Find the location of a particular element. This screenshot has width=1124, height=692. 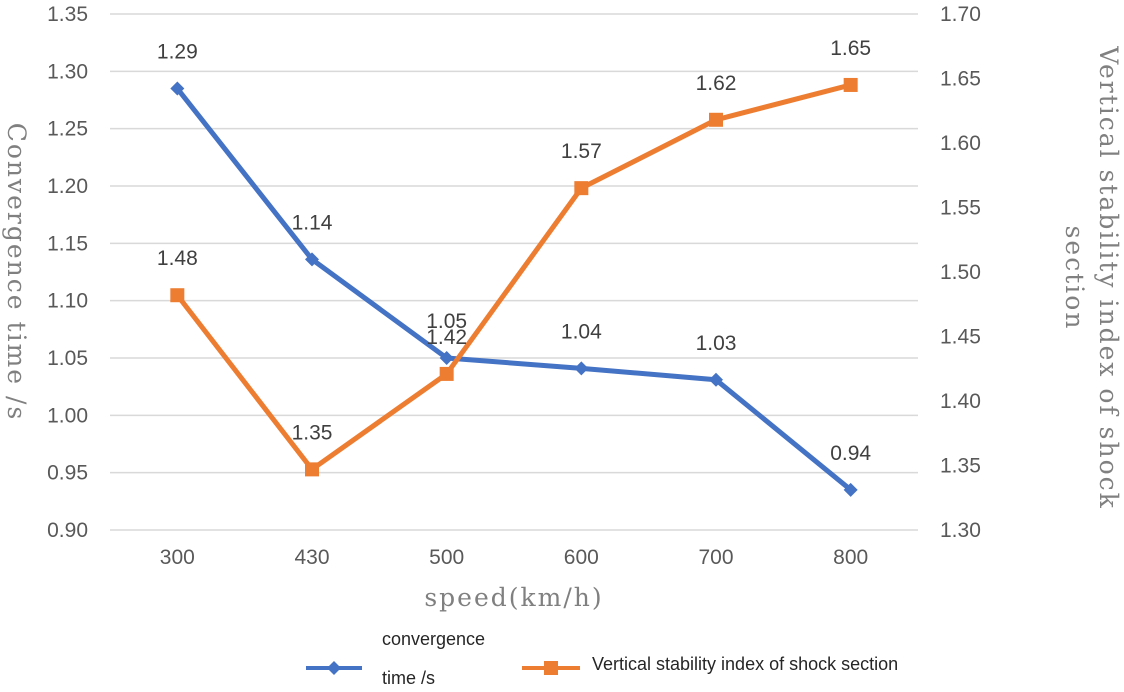

left-tick-label: 1.10 is located at coordinates (67, 301).